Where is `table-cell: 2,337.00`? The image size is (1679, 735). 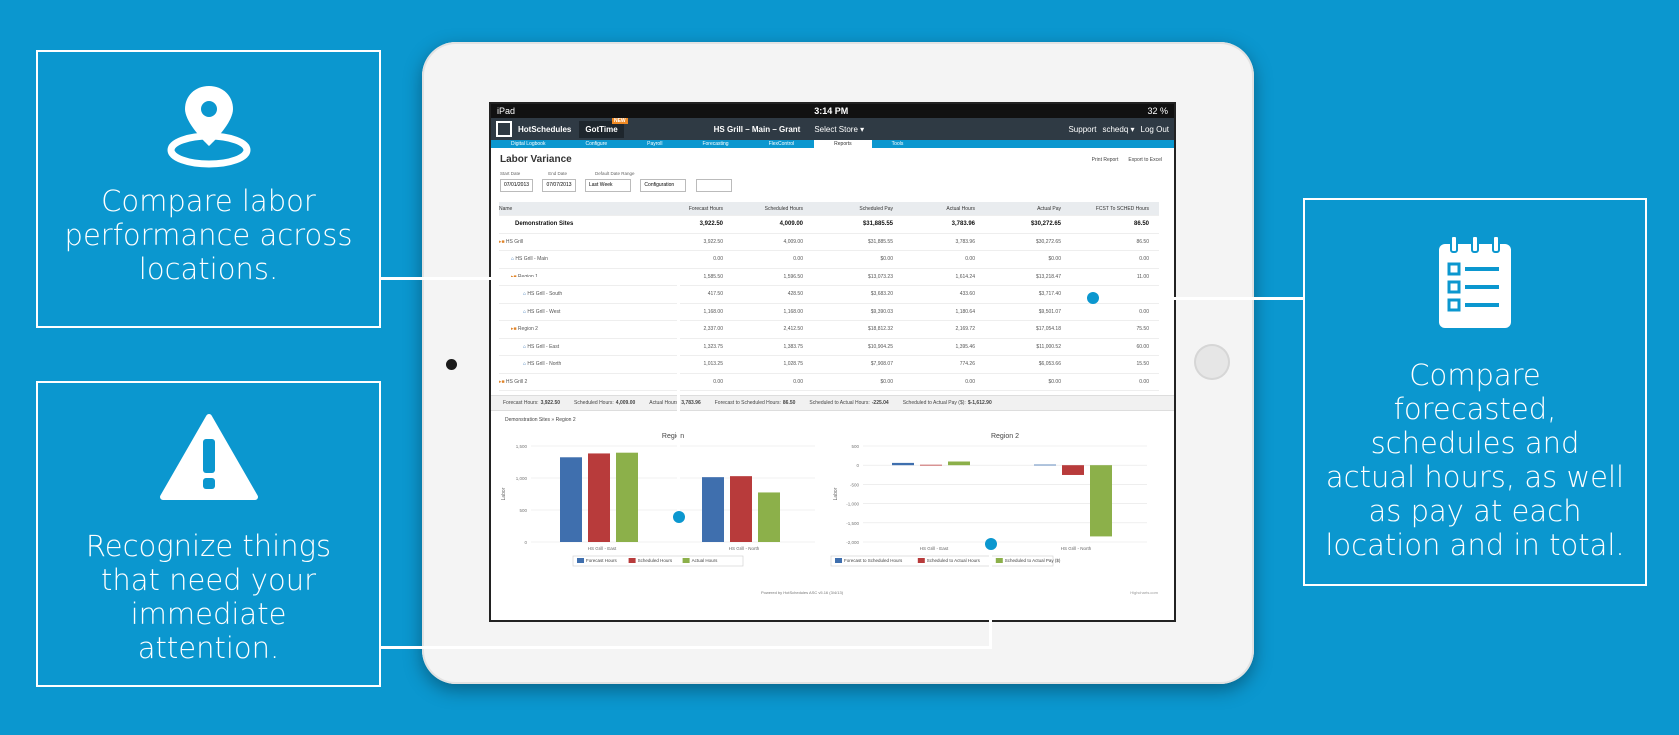 table-cell: 2,337.00 is located at coordinates (713, 329).